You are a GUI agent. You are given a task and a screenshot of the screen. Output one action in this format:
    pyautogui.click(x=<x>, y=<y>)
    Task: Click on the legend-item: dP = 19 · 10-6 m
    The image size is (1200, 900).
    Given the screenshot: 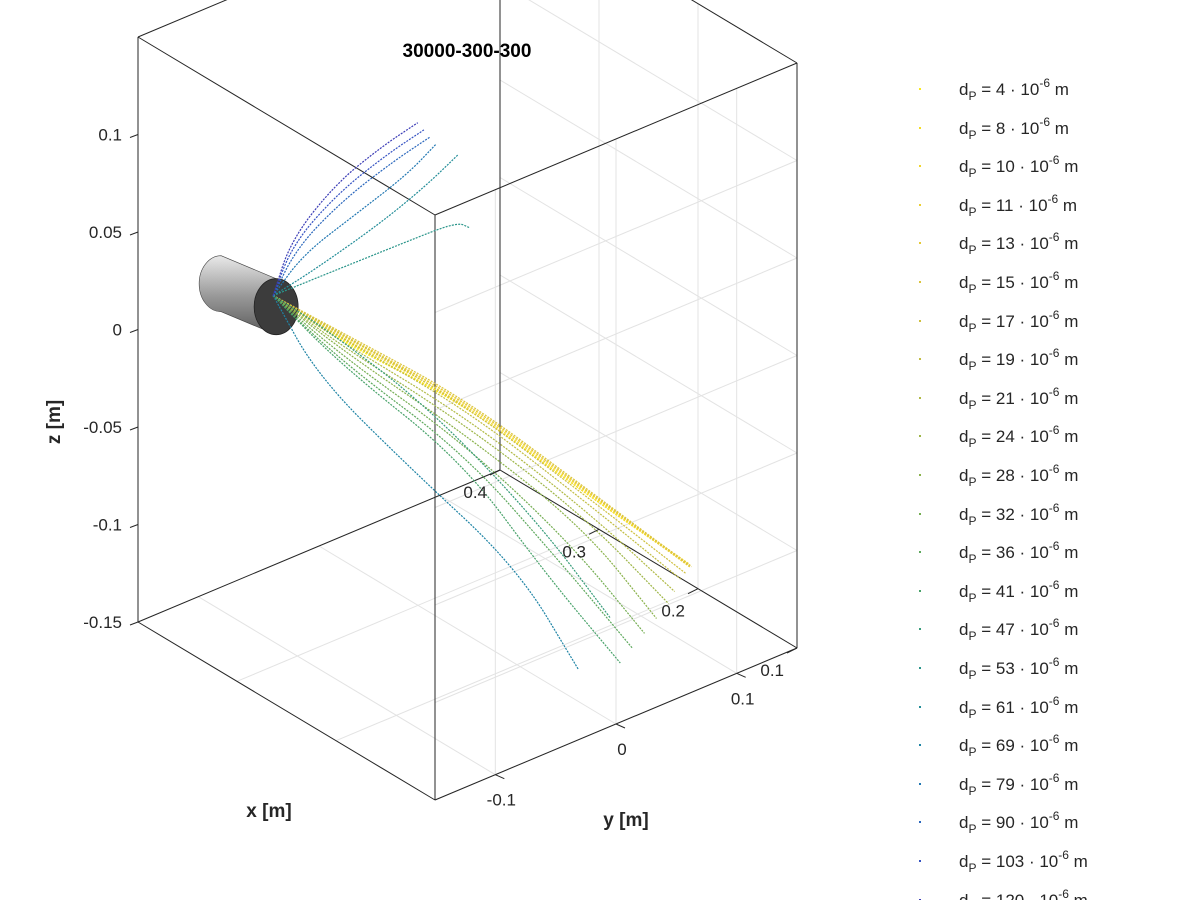 What is the action you would take?
    pyautogui.click(x=1057, y=361)
    